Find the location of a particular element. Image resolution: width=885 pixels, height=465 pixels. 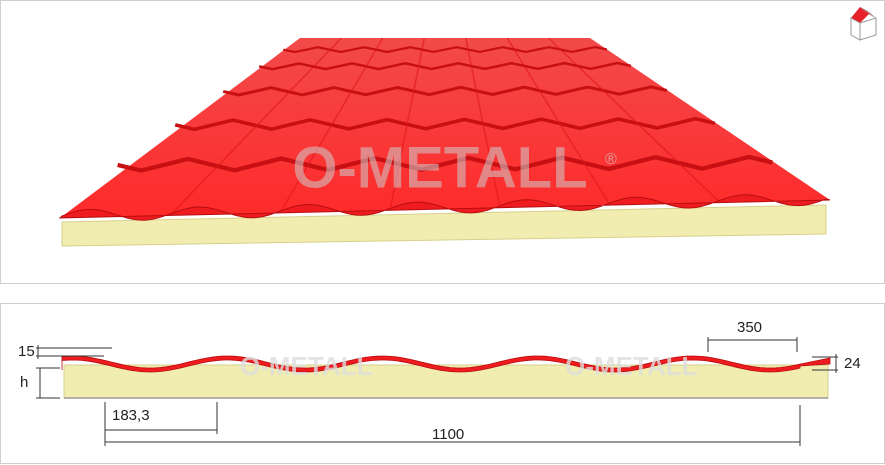

dim-skin: 15 is located at coordinates (26, 351).